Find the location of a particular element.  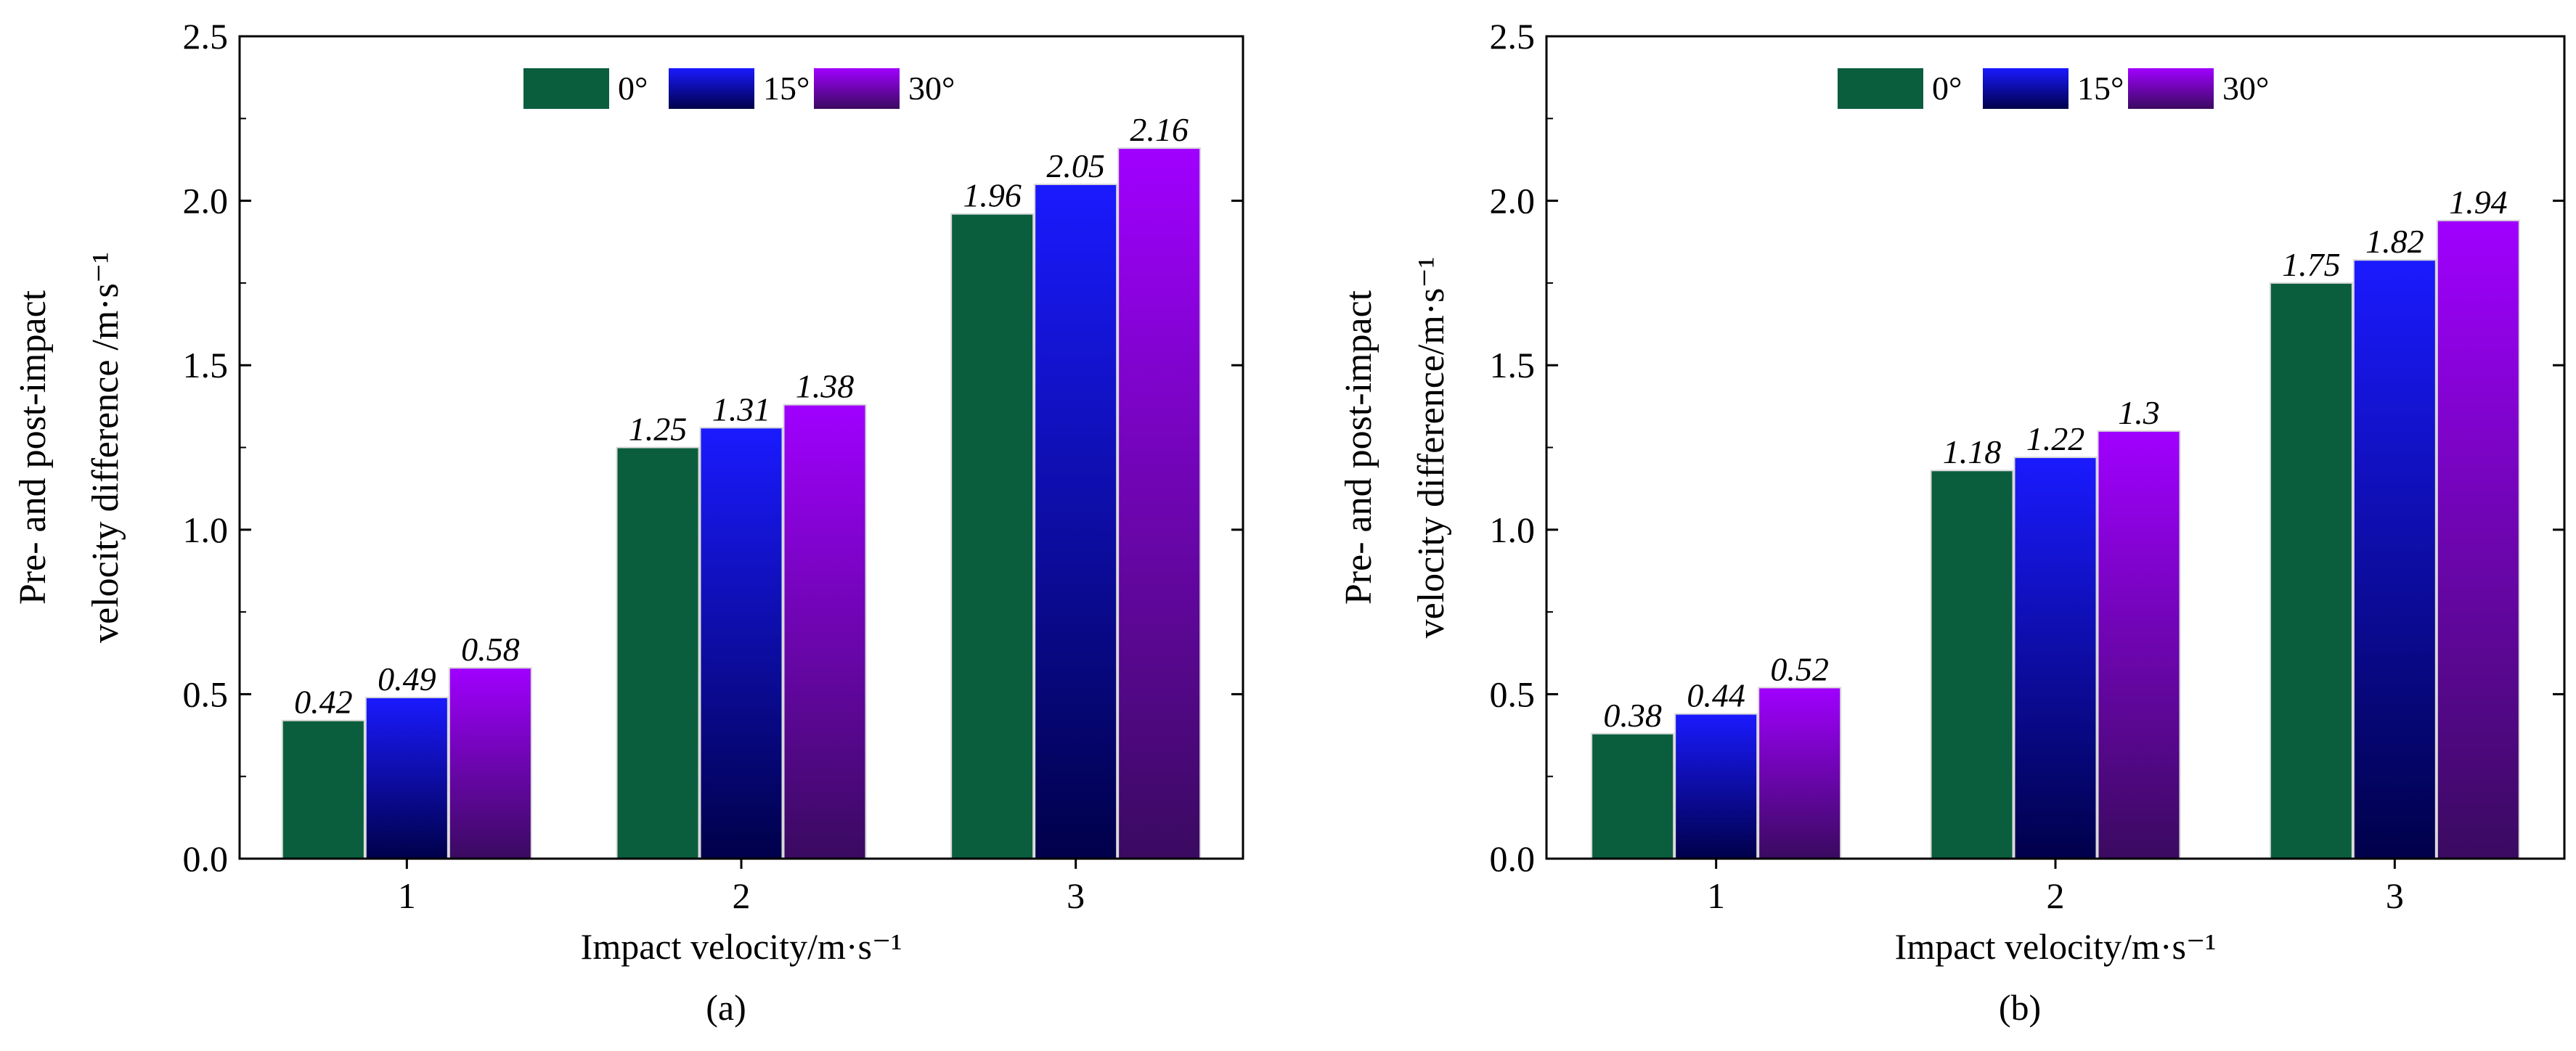

x-axis-label-a: Impact velocity/m·s⁻¹ is located at coordinates (741, 946).